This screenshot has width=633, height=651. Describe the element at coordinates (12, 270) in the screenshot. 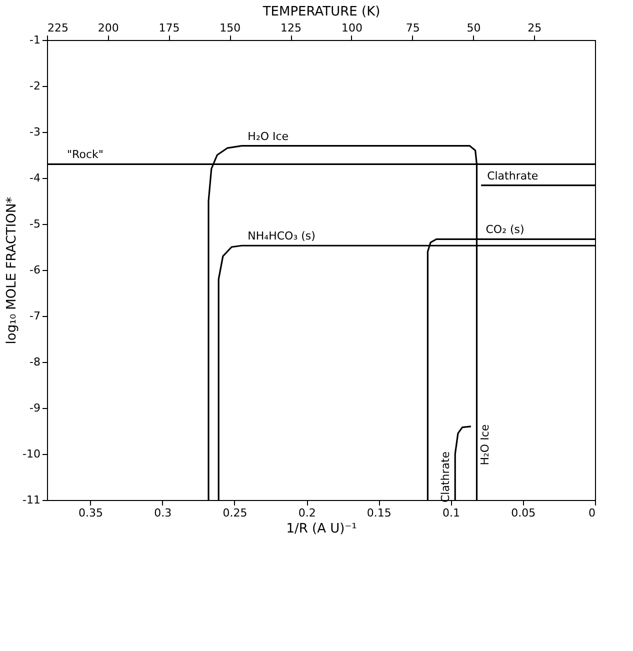

I see `y-axis-title: log₁₀ MOLE FRACTION*` at that location.